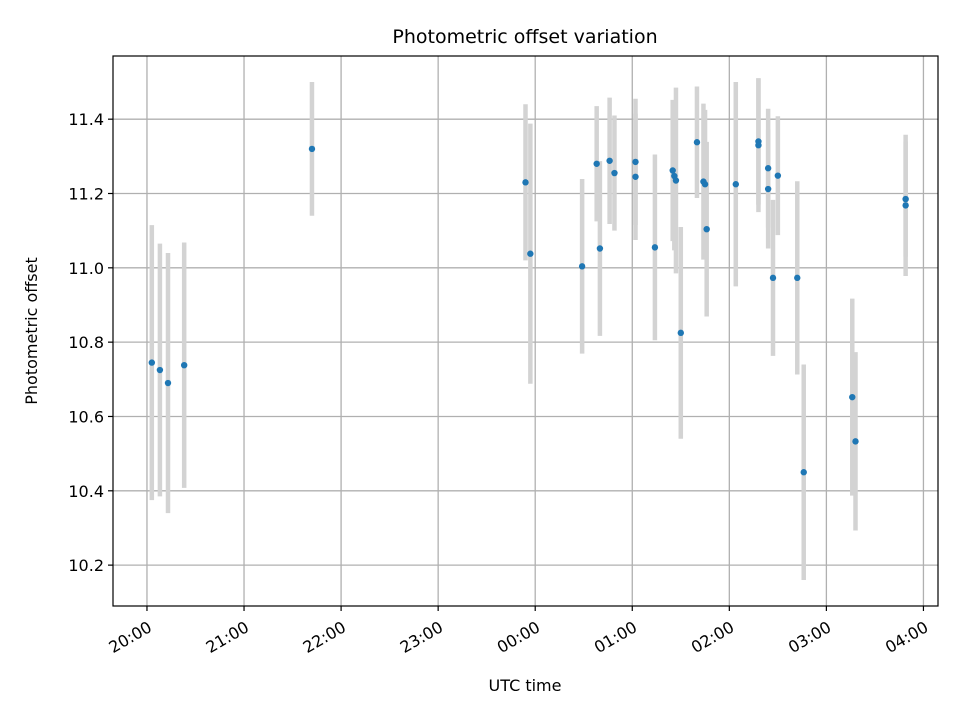 The width and height of the screenshot is (960, 720). What do you see at coordinates (86, 342) in the screenshot?
I see `y-tick-label: 10.8` at bounding box center [86, 342].